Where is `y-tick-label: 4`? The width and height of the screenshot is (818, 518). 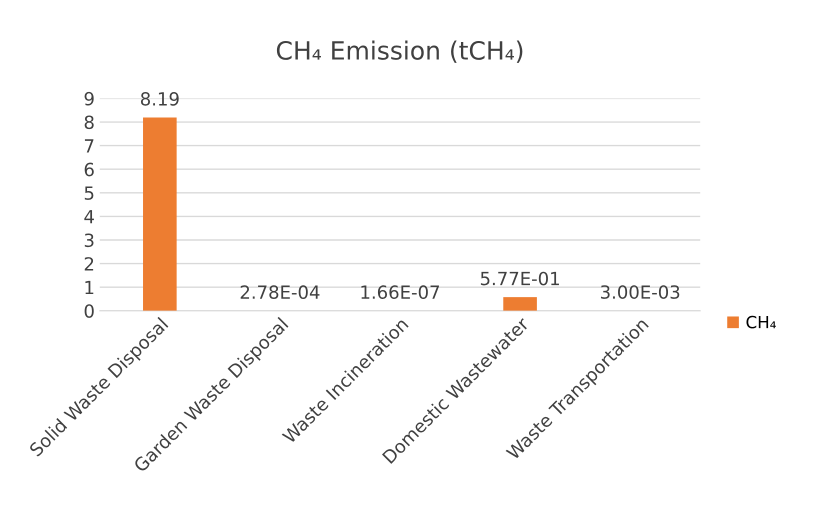
y-tick-label: 4 is located at coordinates (89, 217).